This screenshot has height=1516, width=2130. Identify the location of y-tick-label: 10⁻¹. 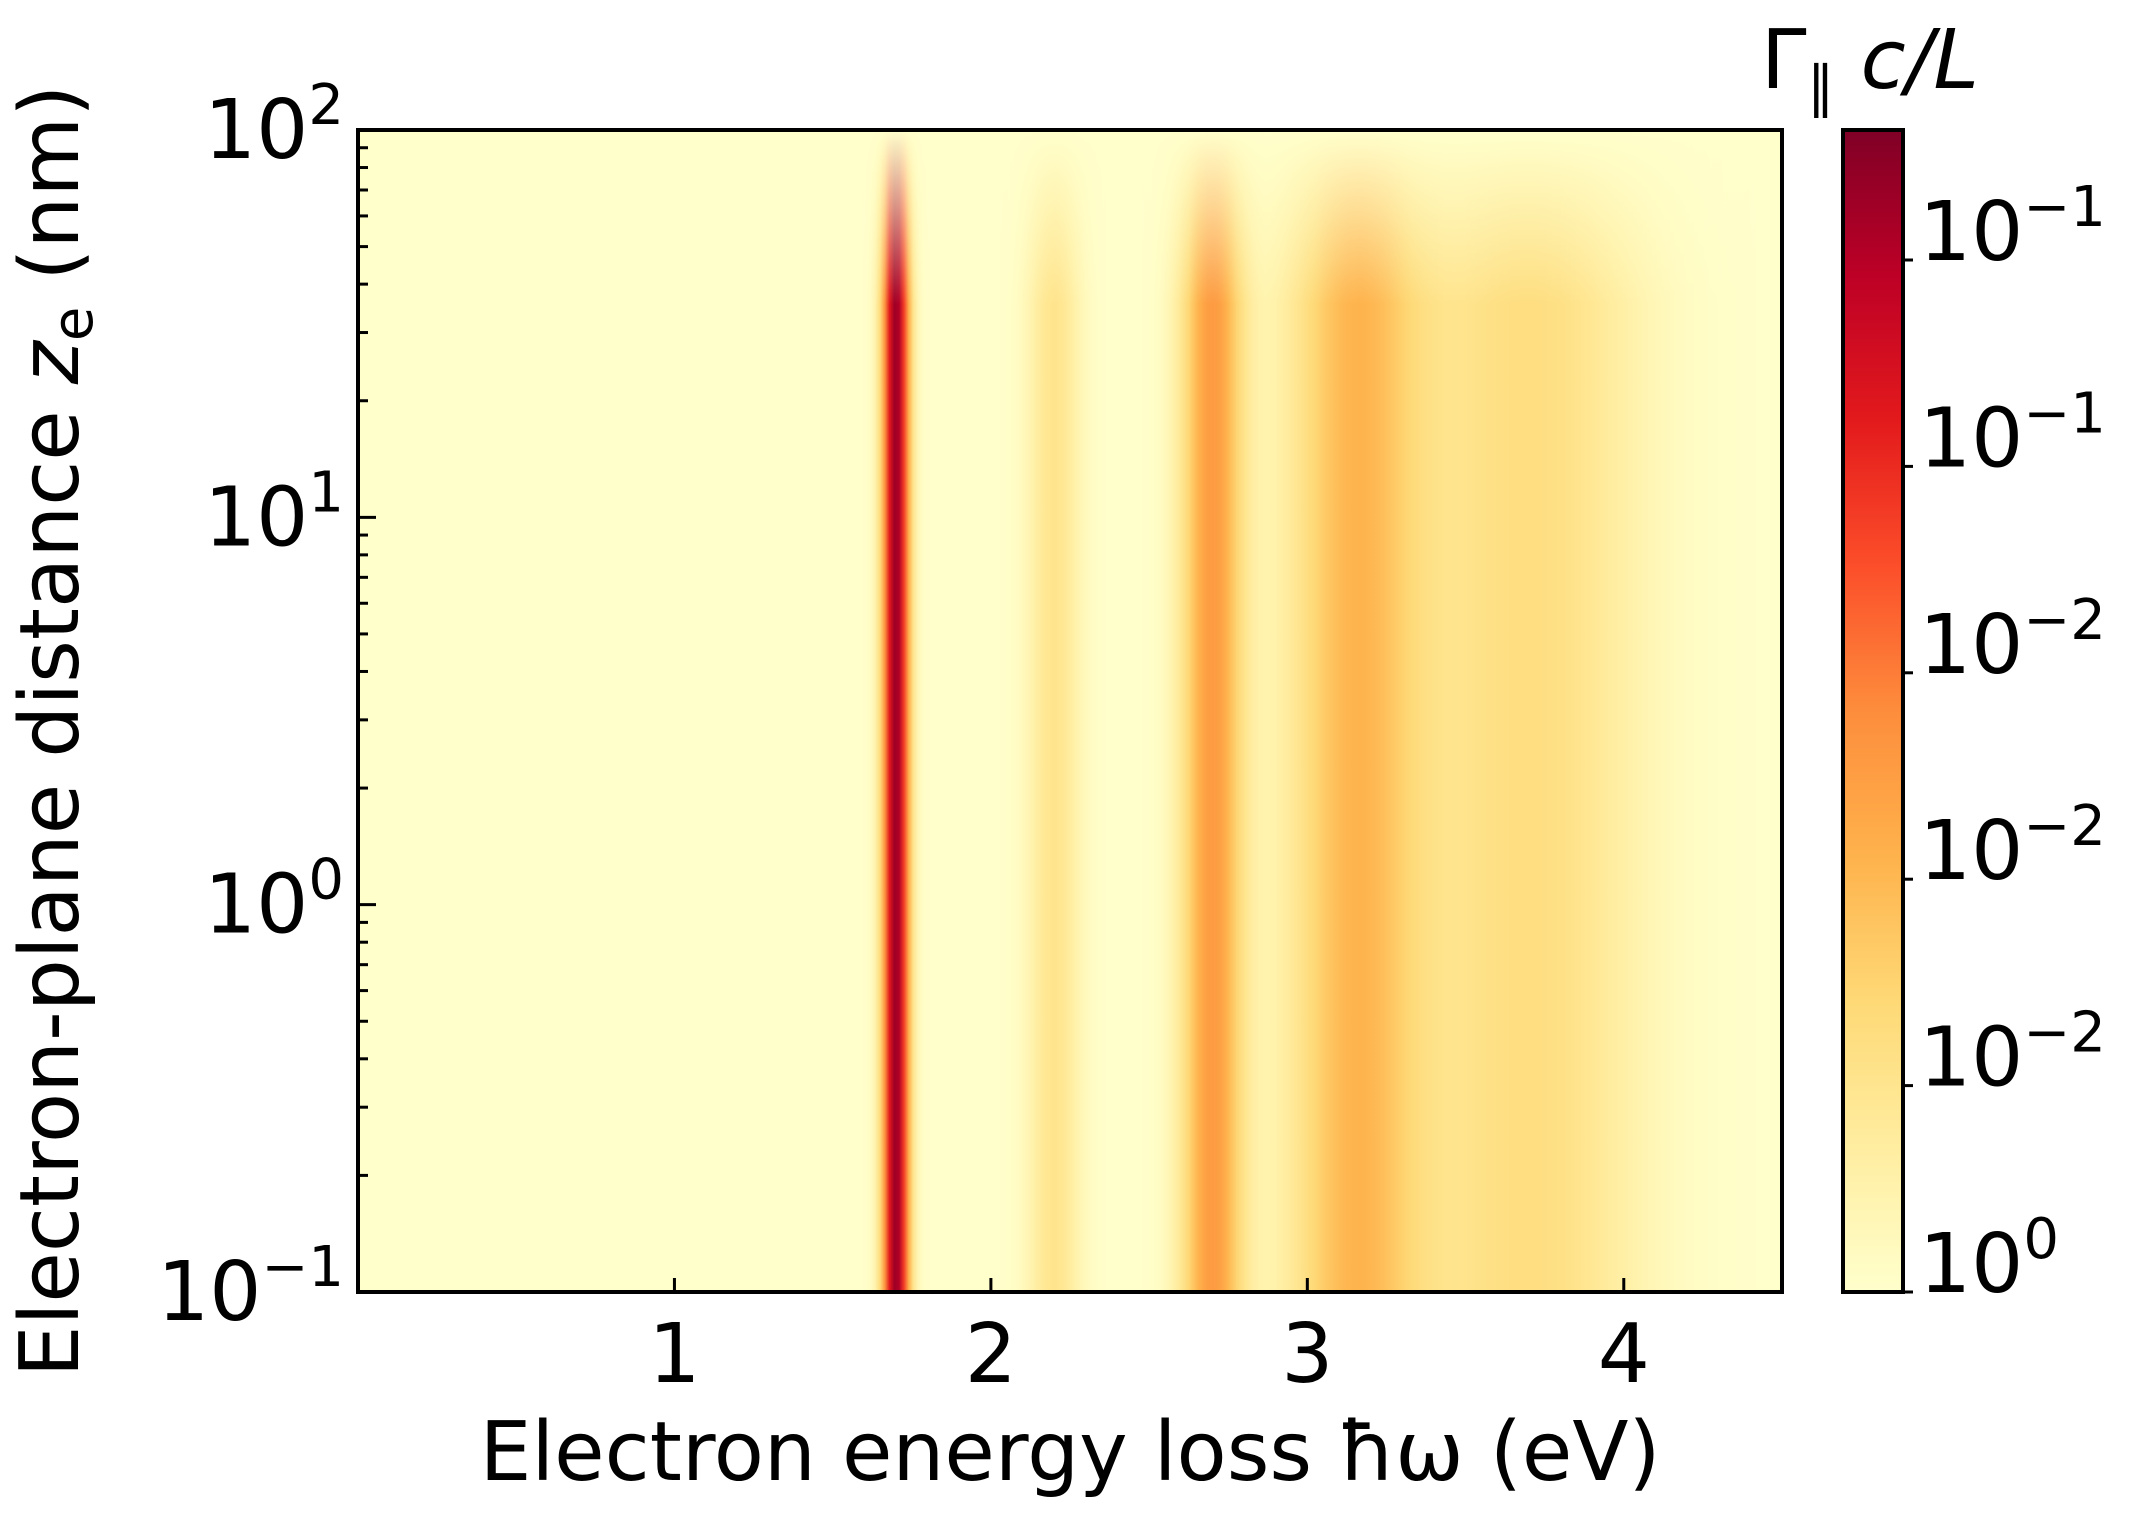
(250, 1287).